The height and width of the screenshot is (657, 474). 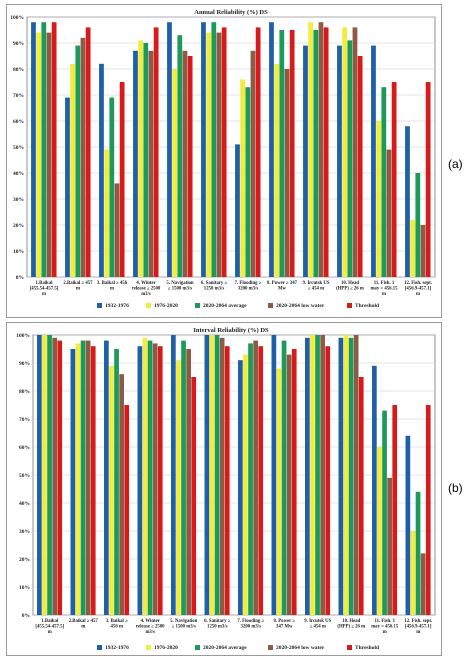 I want to click on x-tick-label: 3. Baikal ≥ 456 m, so click(x=112, y=286).